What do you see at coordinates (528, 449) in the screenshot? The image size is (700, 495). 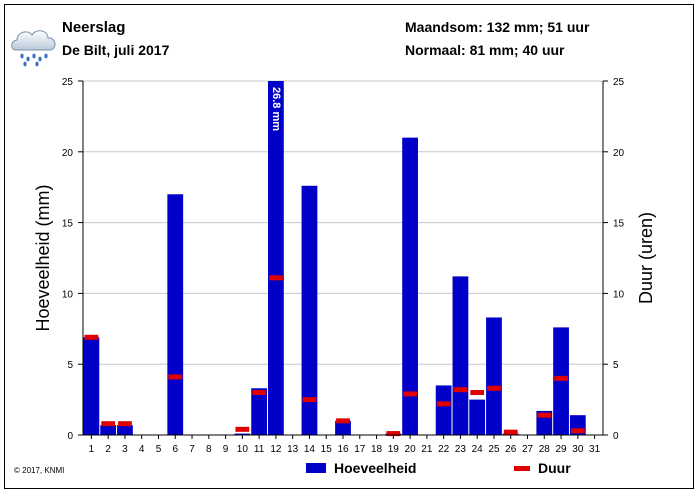 I see `x-tick-label: 27` at bounding box center [528, 449].